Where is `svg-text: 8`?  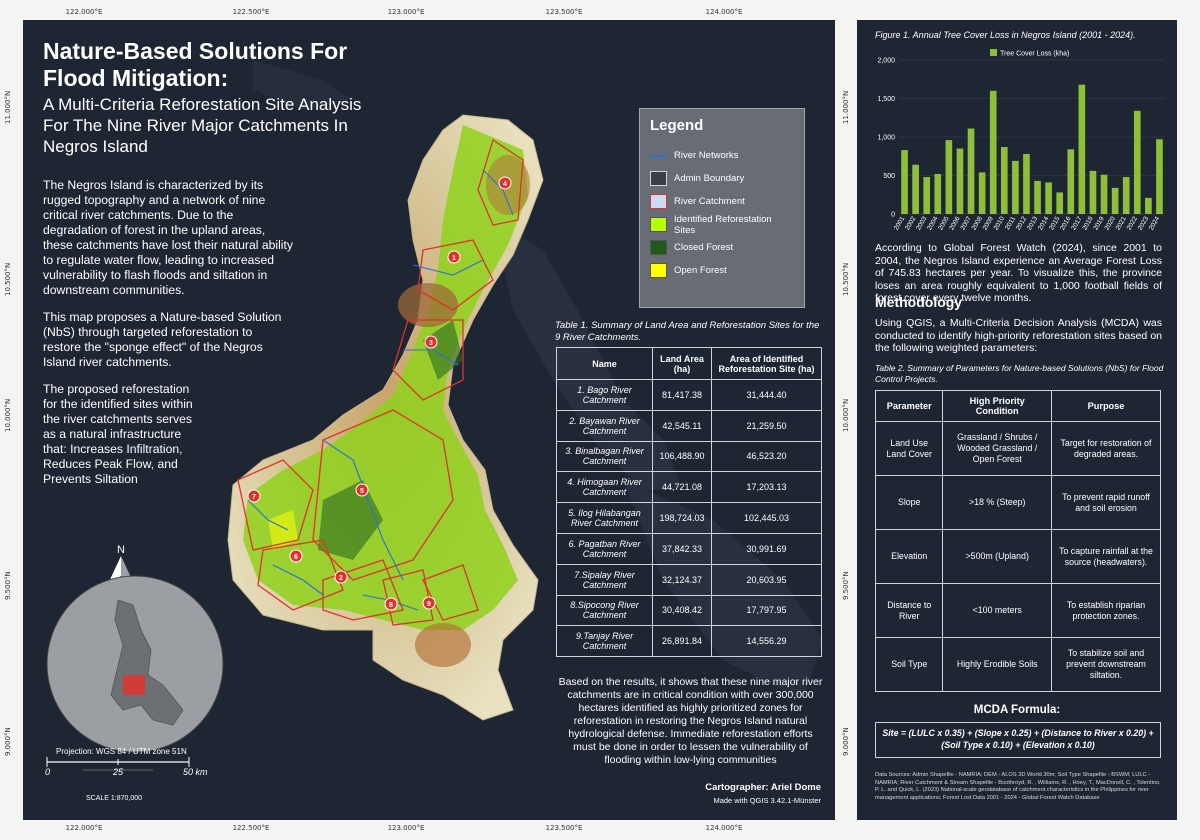
svg-text: 8 is located at coordinates (391, 605).